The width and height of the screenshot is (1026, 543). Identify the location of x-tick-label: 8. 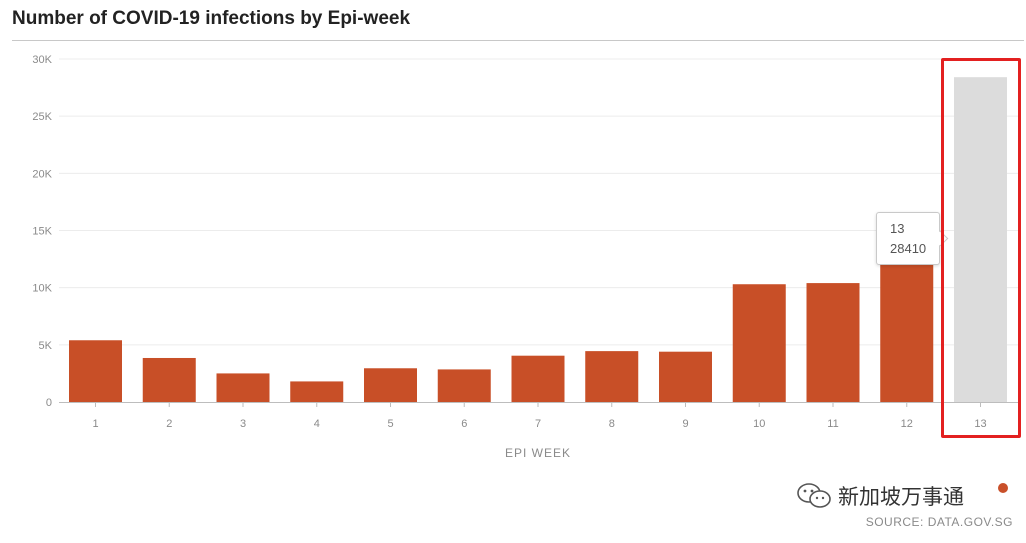
(612, 424).